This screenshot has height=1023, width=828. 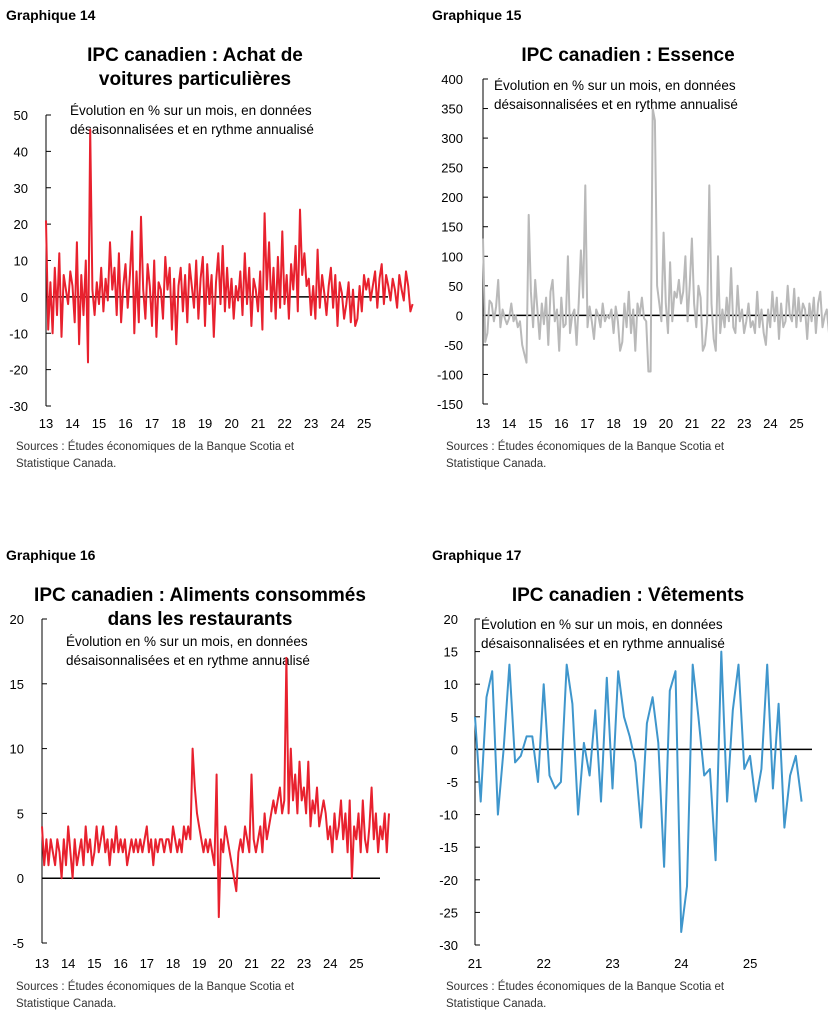 What do you see at coordinates (448, 912) in the screenshot?
I see `y-tick-label: -25` at bounding box center [448, 912].